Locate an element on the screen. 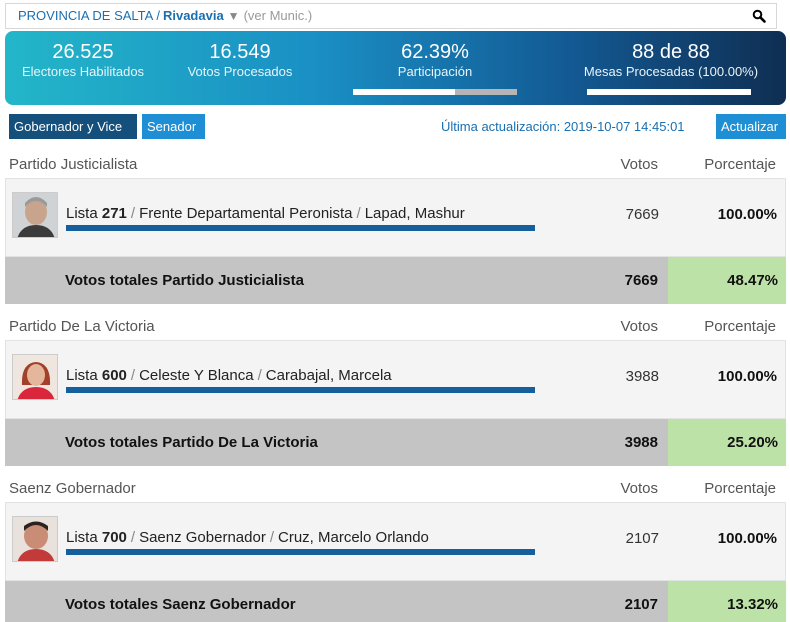 This screenshot has height=622, width=790. party-header: Saenz Gobernador Votos Porcentaje is located at coordinates (395, 489).